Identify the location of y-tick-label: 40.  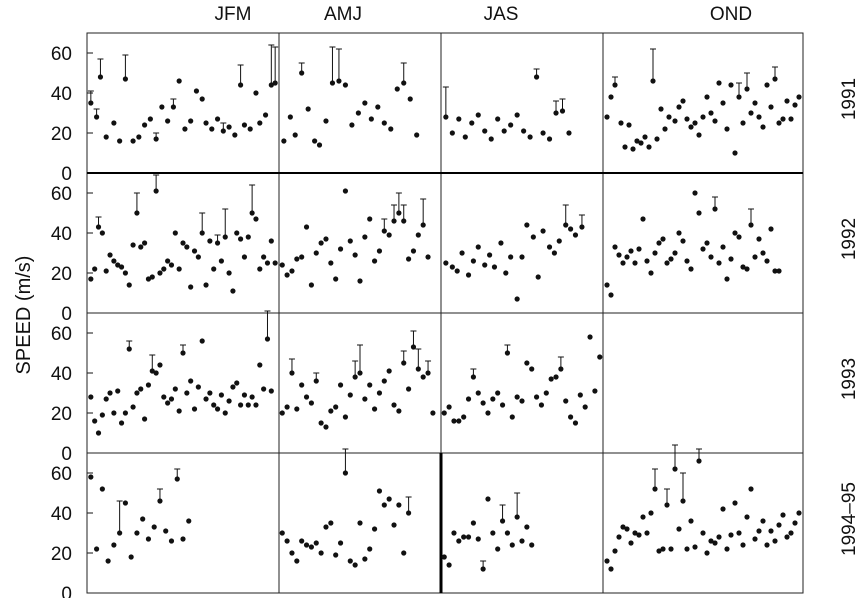
(61, 234).